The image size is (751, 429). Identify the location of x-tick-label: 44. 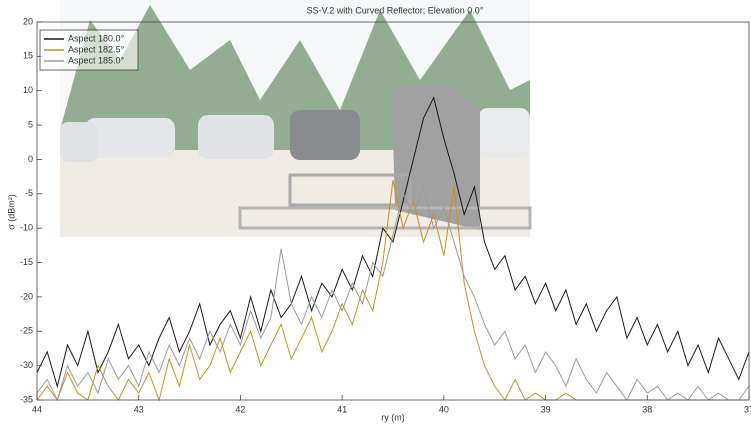
(37, 409).